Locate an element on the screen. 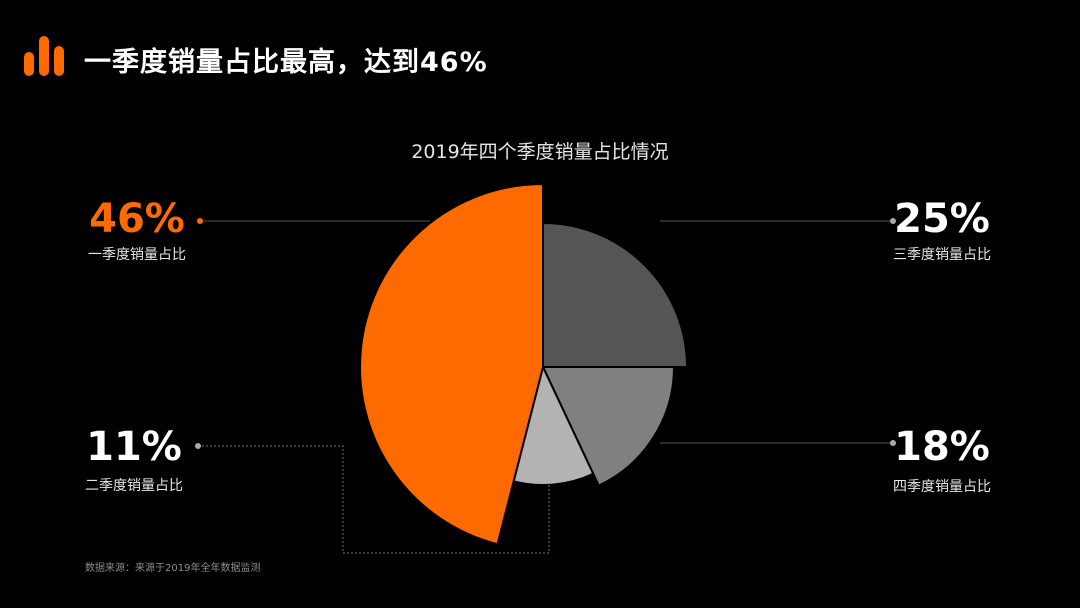  slice-caption-3: 二季度销量占比 is located at coordinates (134, 486).